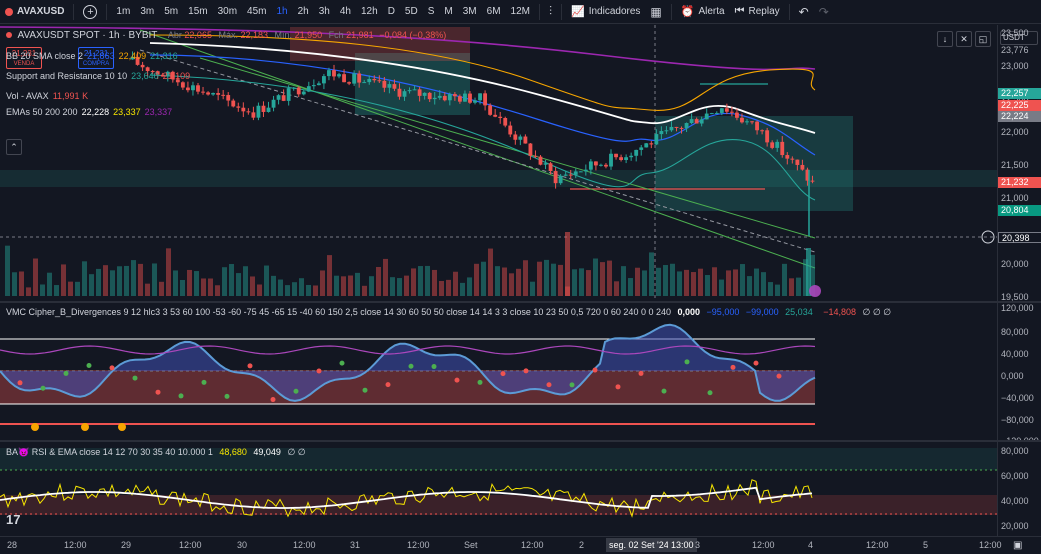 Image resolution: width=1041 pixels, height=554 pixels. What do you see at coordinates (757, 12) in the screenshot?
I see `replay-button: ⏮ Replay` at bounding box center [757, 12].